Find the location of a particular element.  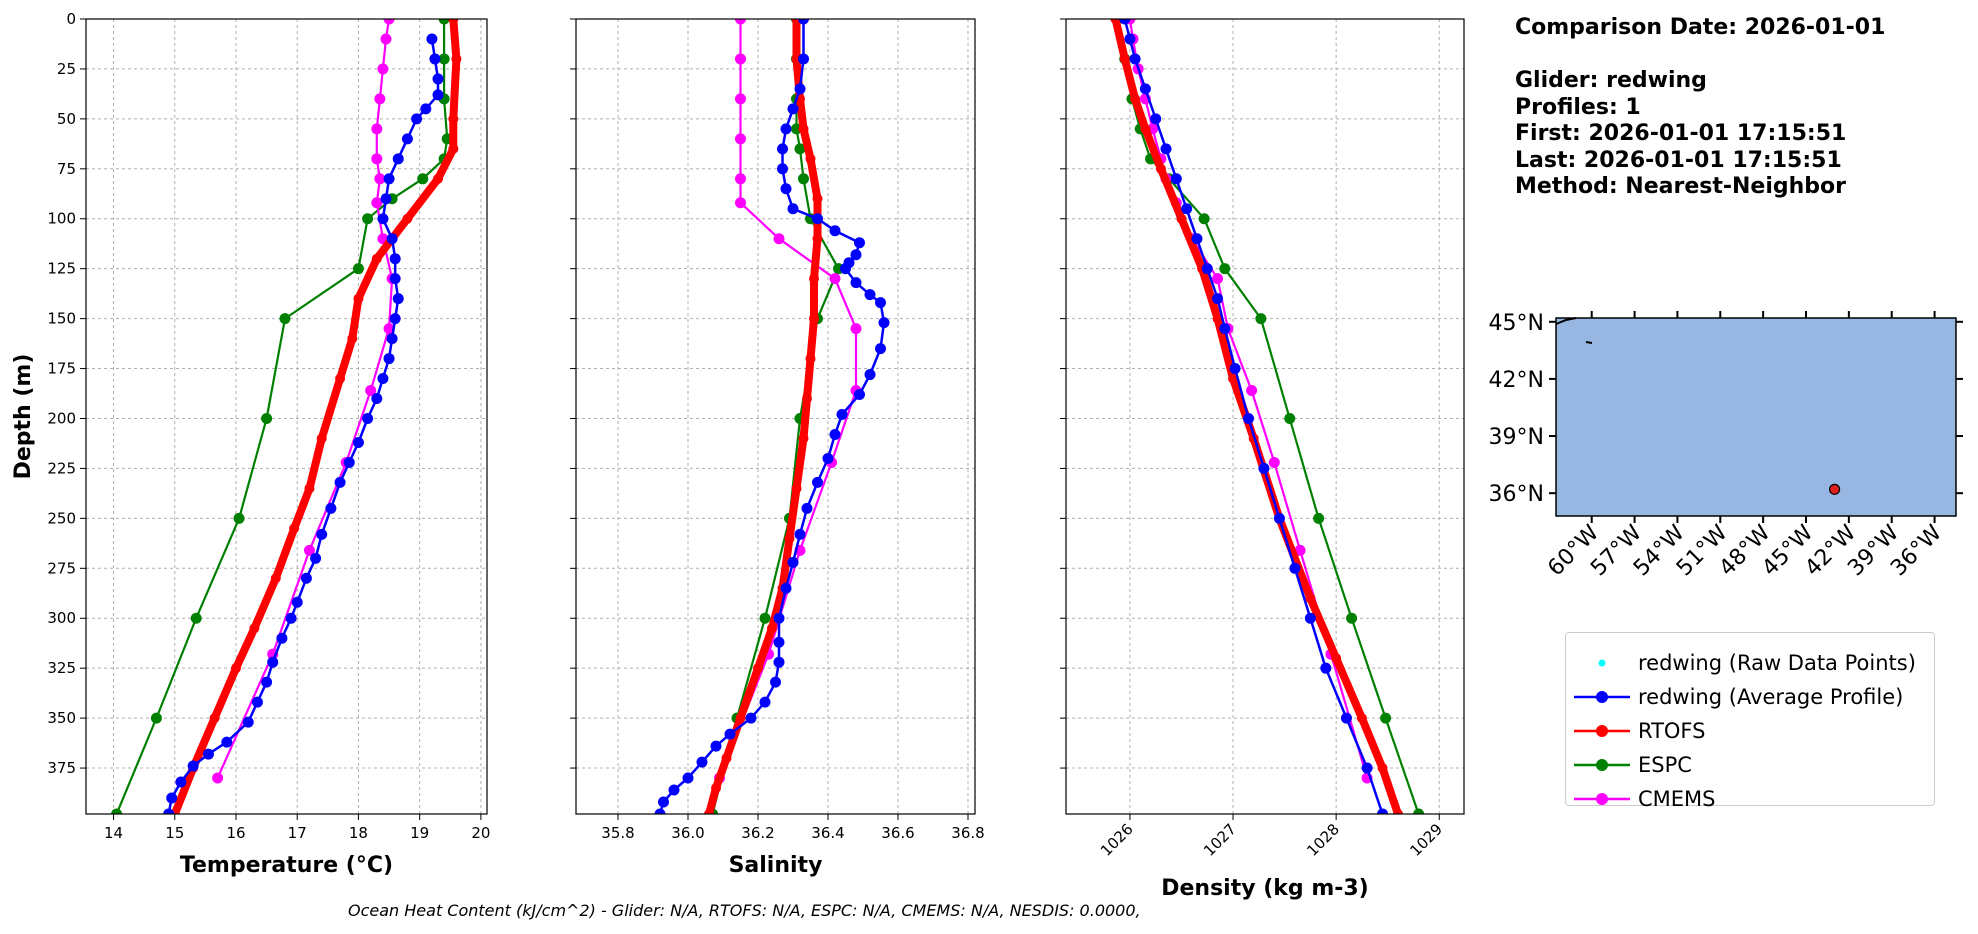

y-tick-label: 75 is located at coordinates (66, 169).